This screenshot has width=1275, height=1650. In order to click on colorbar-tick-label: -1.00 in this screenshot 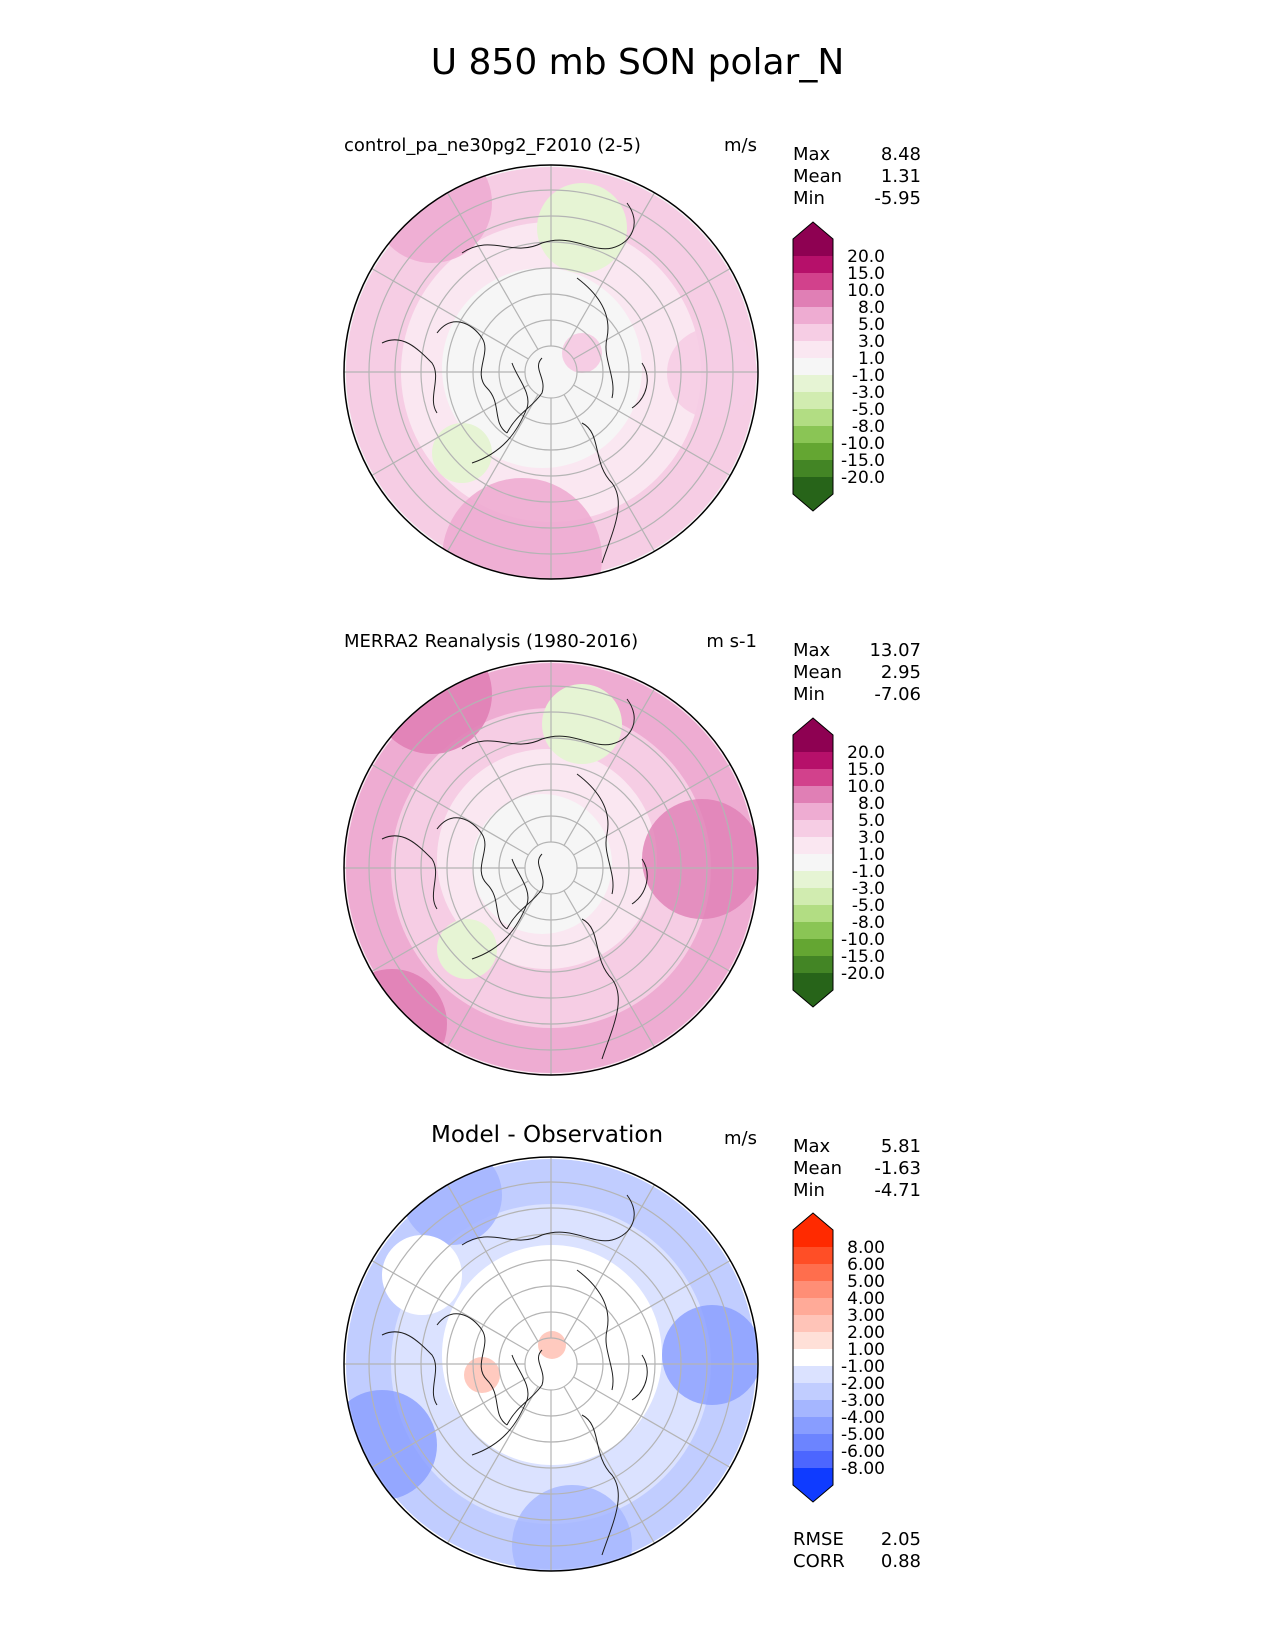, I will do `click(863, 1367)`.